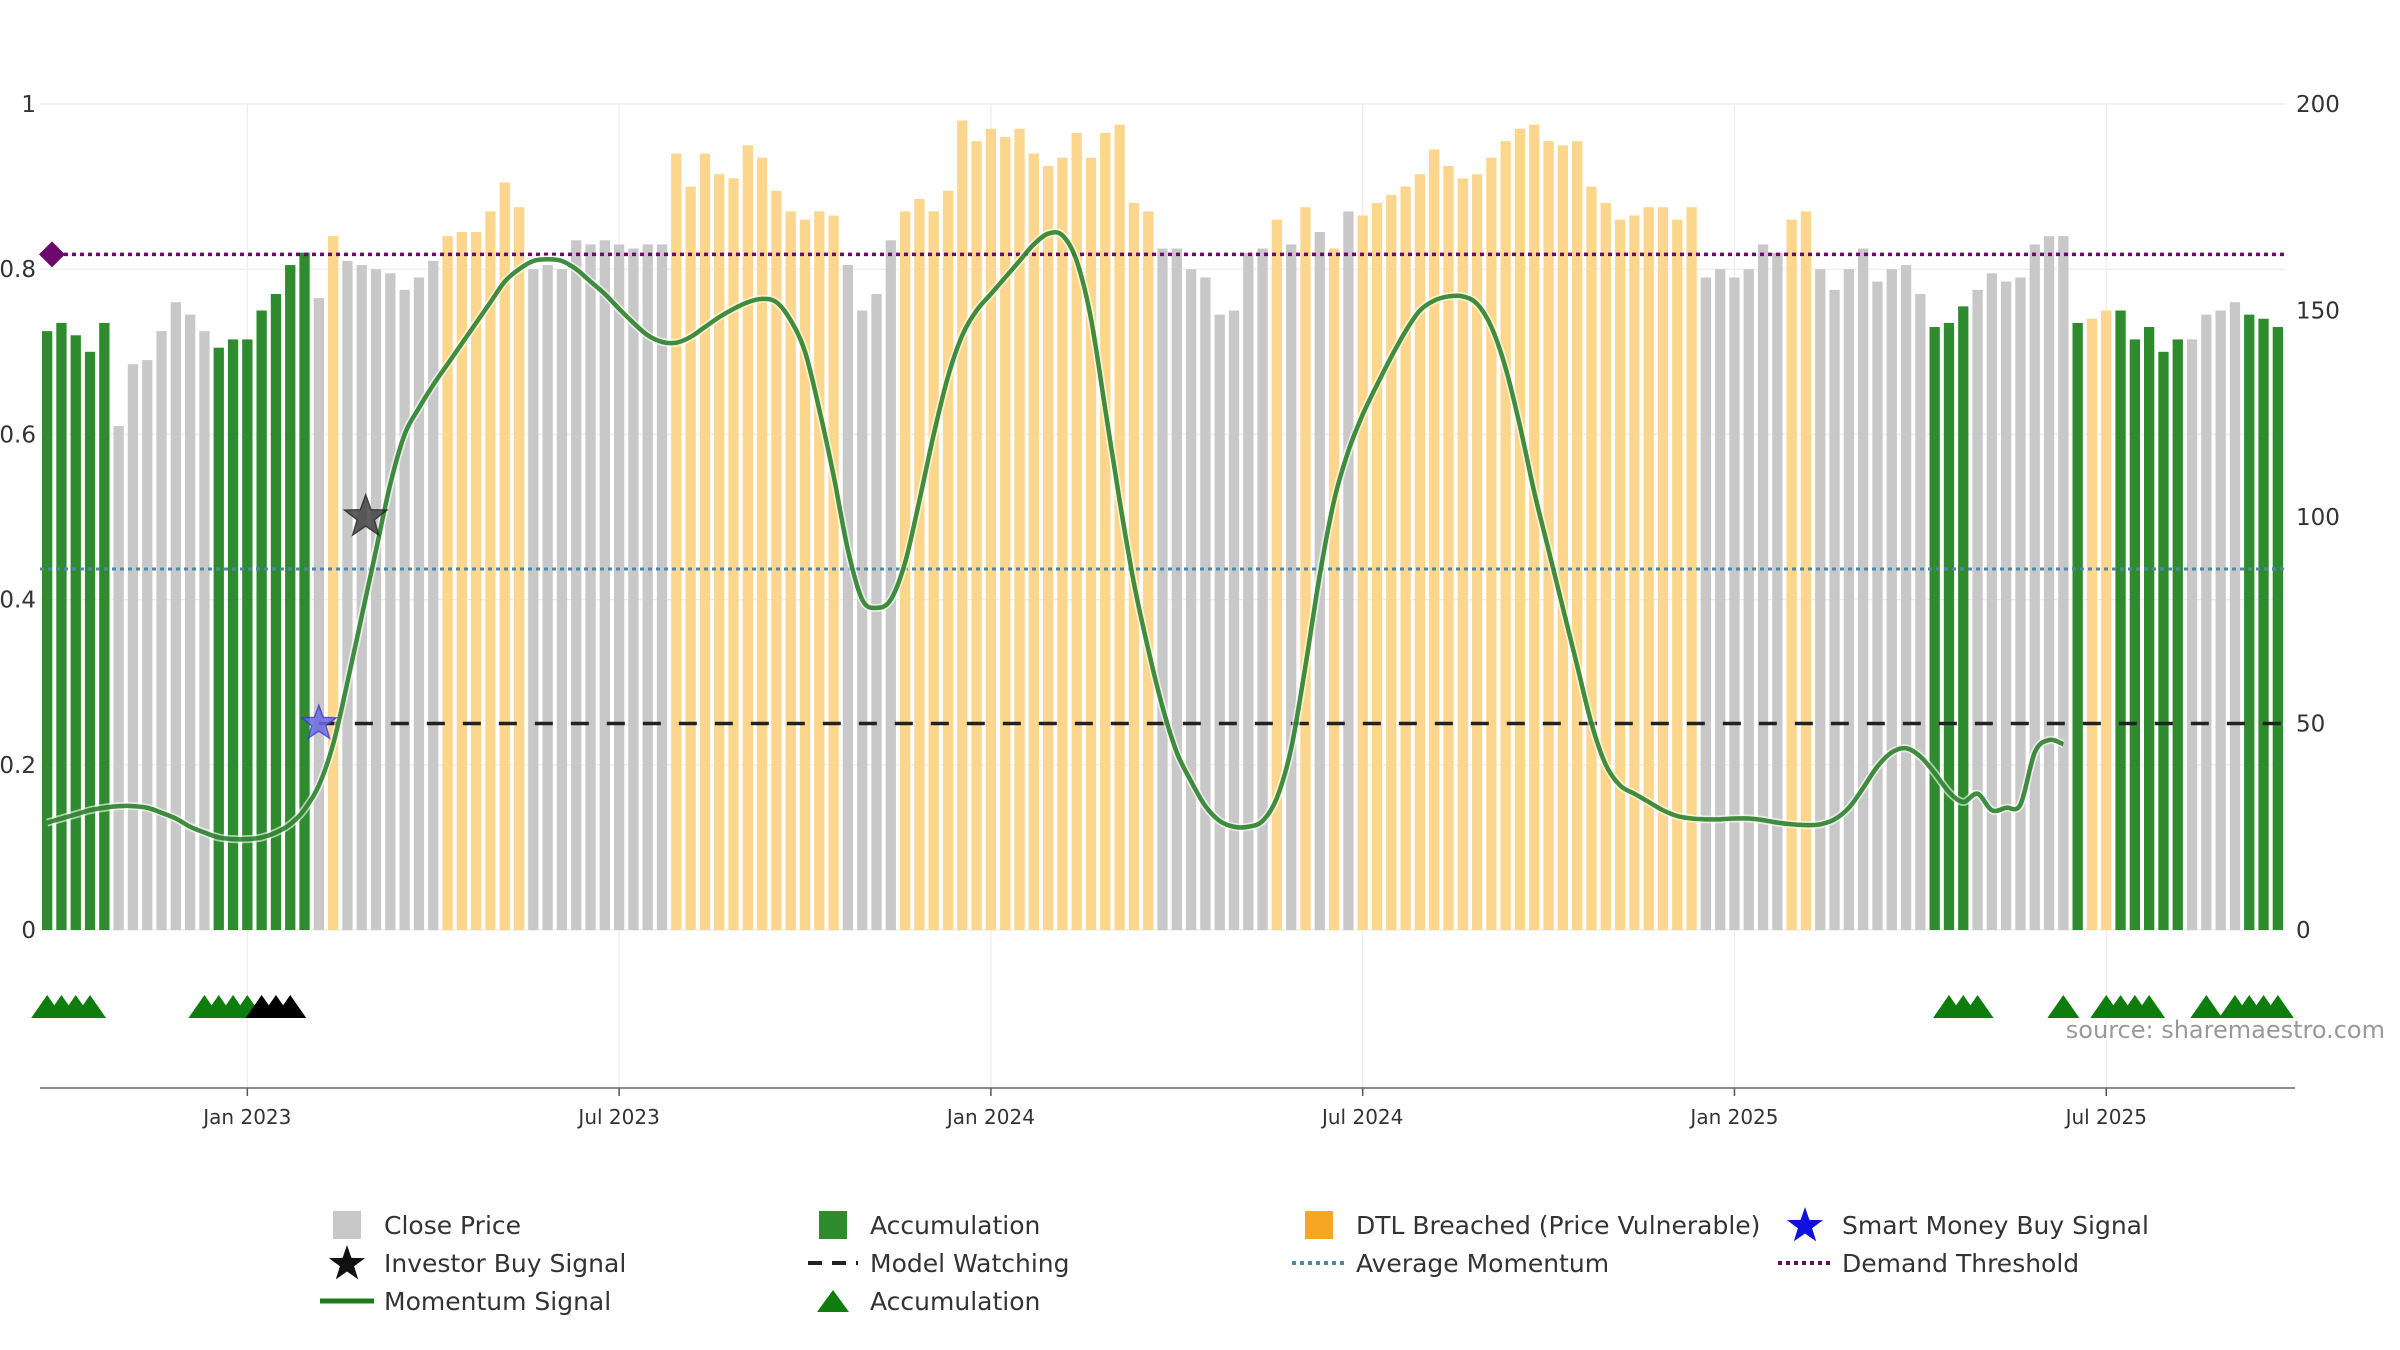  I want to click on legend-symbol-demand, so click(1805, 1263).